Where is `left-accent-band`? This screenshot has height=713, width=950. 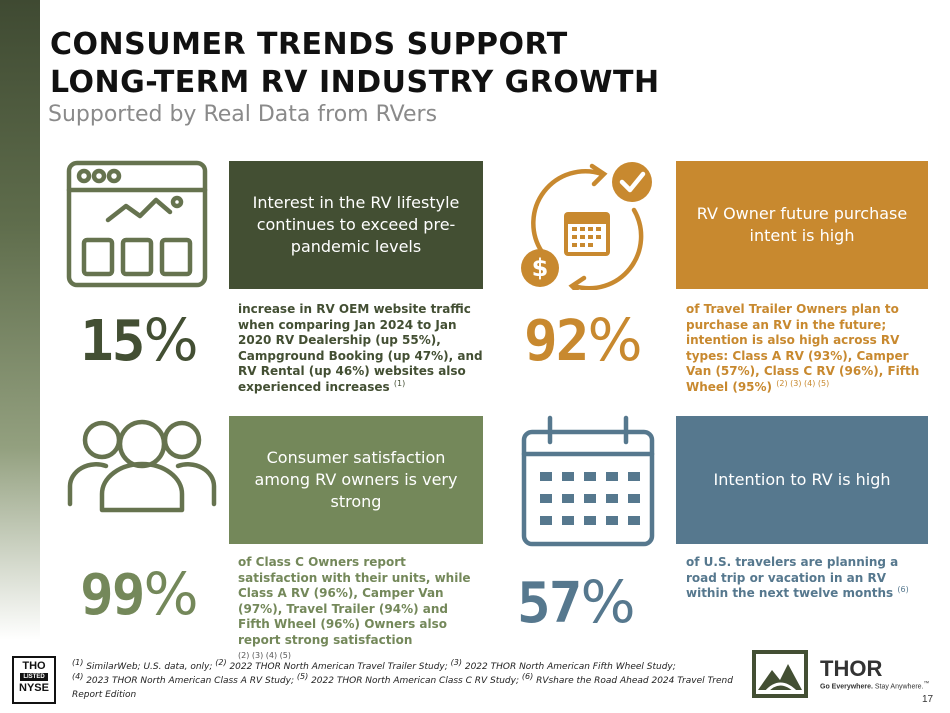
left-accent-band is located at coordinates (20, 320).